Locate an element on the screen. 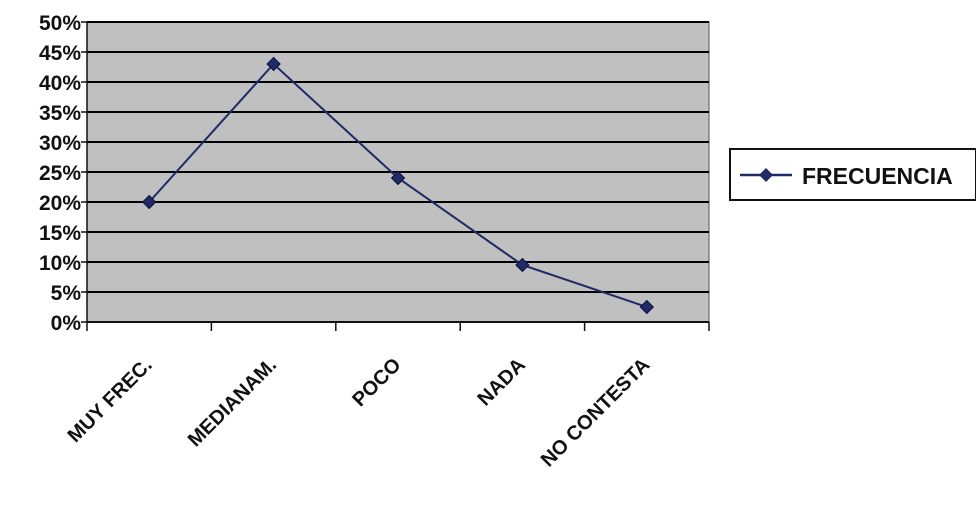 Image resolution: width=976 pixels, height=509 pixels. y-axis-ticks: 0% 5% 10% 15% 20% 25% 30% 35% 40% 45% 50% is located at coordinates (63, 173).